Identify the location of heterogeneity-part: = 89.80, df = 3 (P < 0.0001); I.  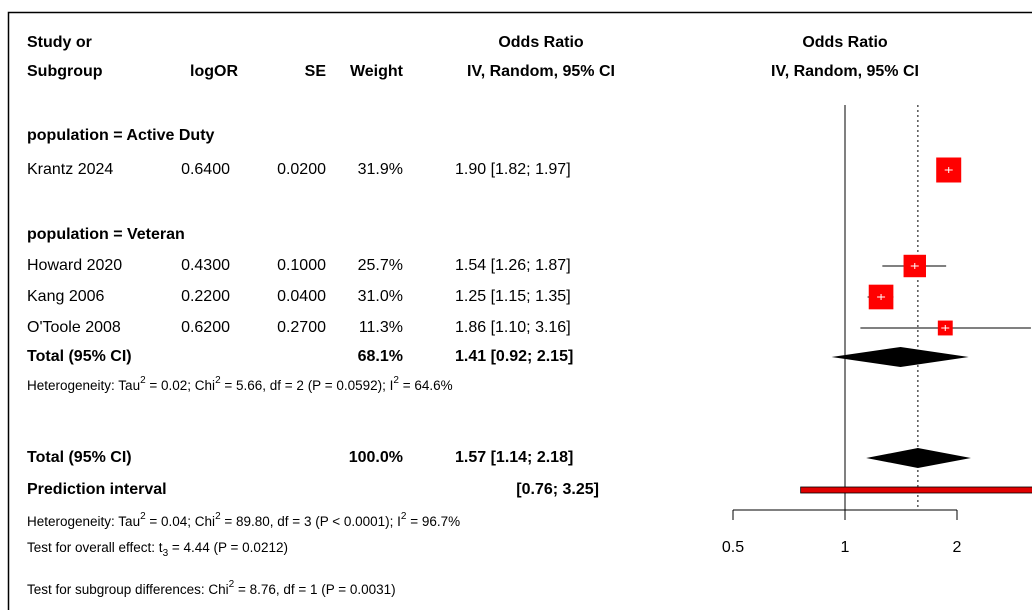
(311, 521).